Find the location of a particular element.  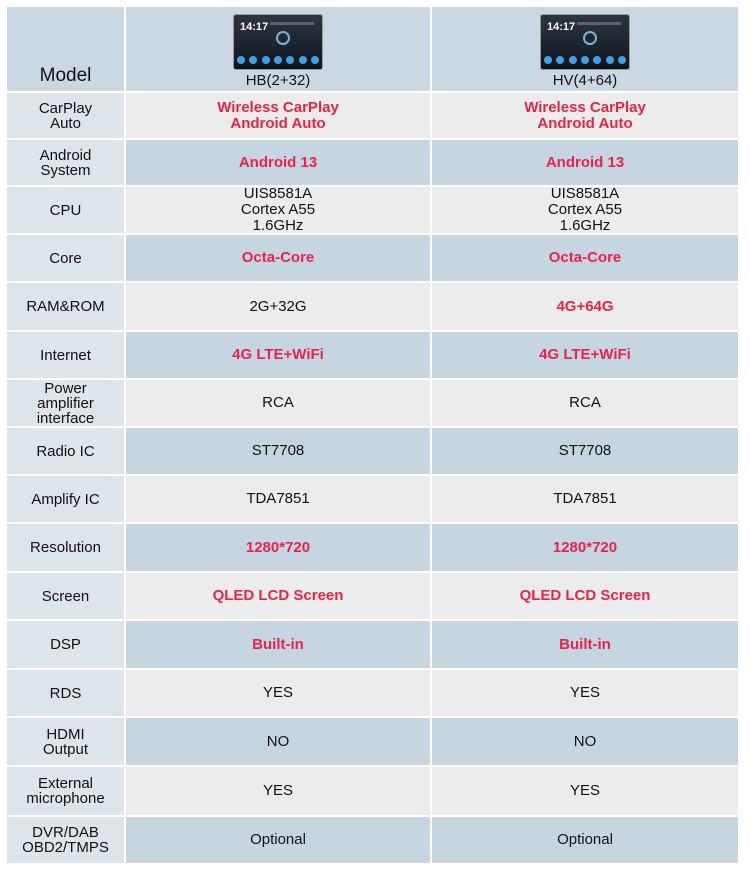

spec-label-line: amplifier is located at coordinates (65, 403).